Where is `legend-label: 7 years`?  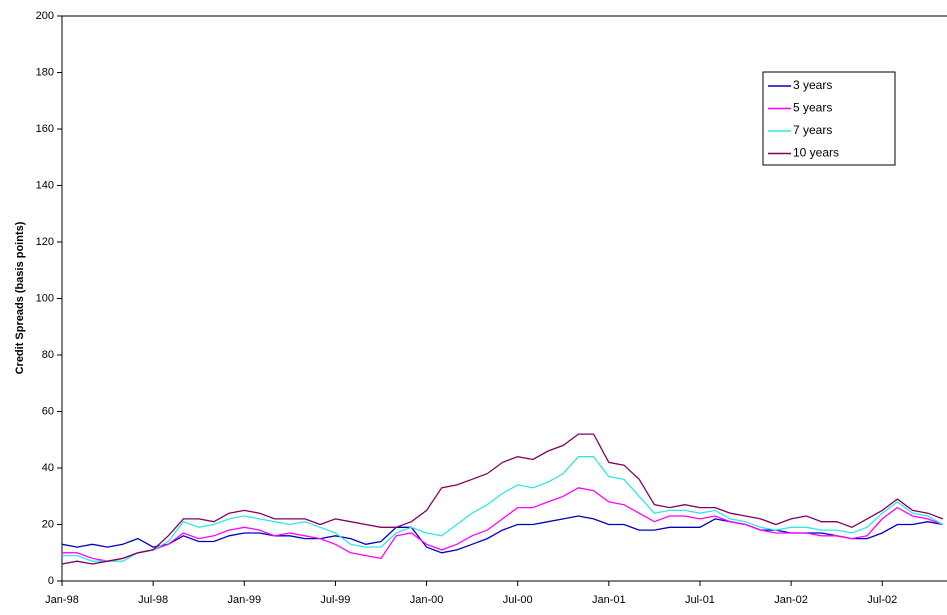
legend-label: 7 years is located at coordinates (812, 130).